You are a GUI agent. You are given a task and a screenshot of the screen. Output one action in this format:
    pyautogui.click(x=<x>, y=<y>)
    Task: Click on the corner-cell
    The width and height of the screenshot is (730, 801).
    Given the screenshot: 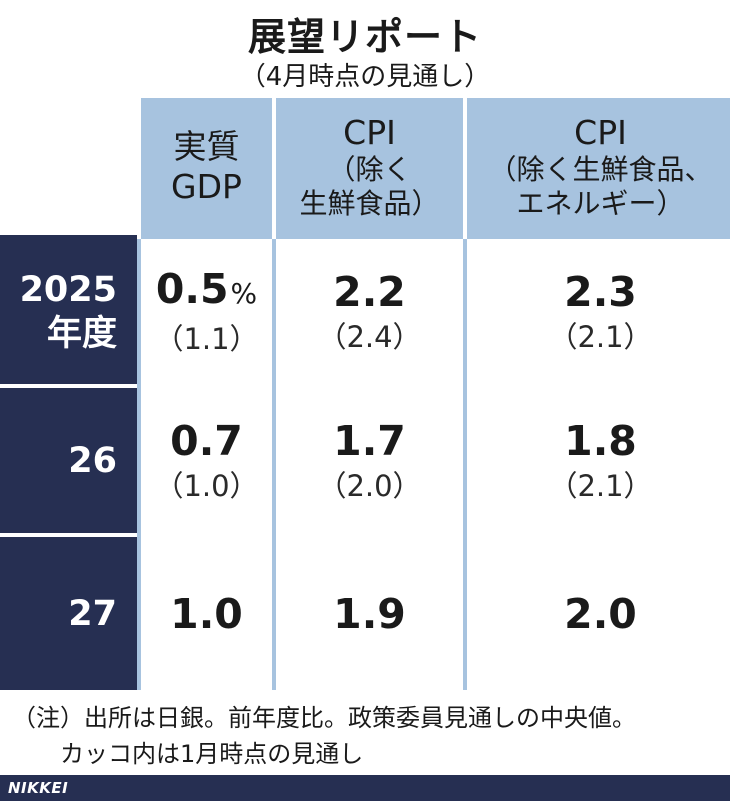 What is the action you would take?
    pyautogui.click(x=68, y=166)
    